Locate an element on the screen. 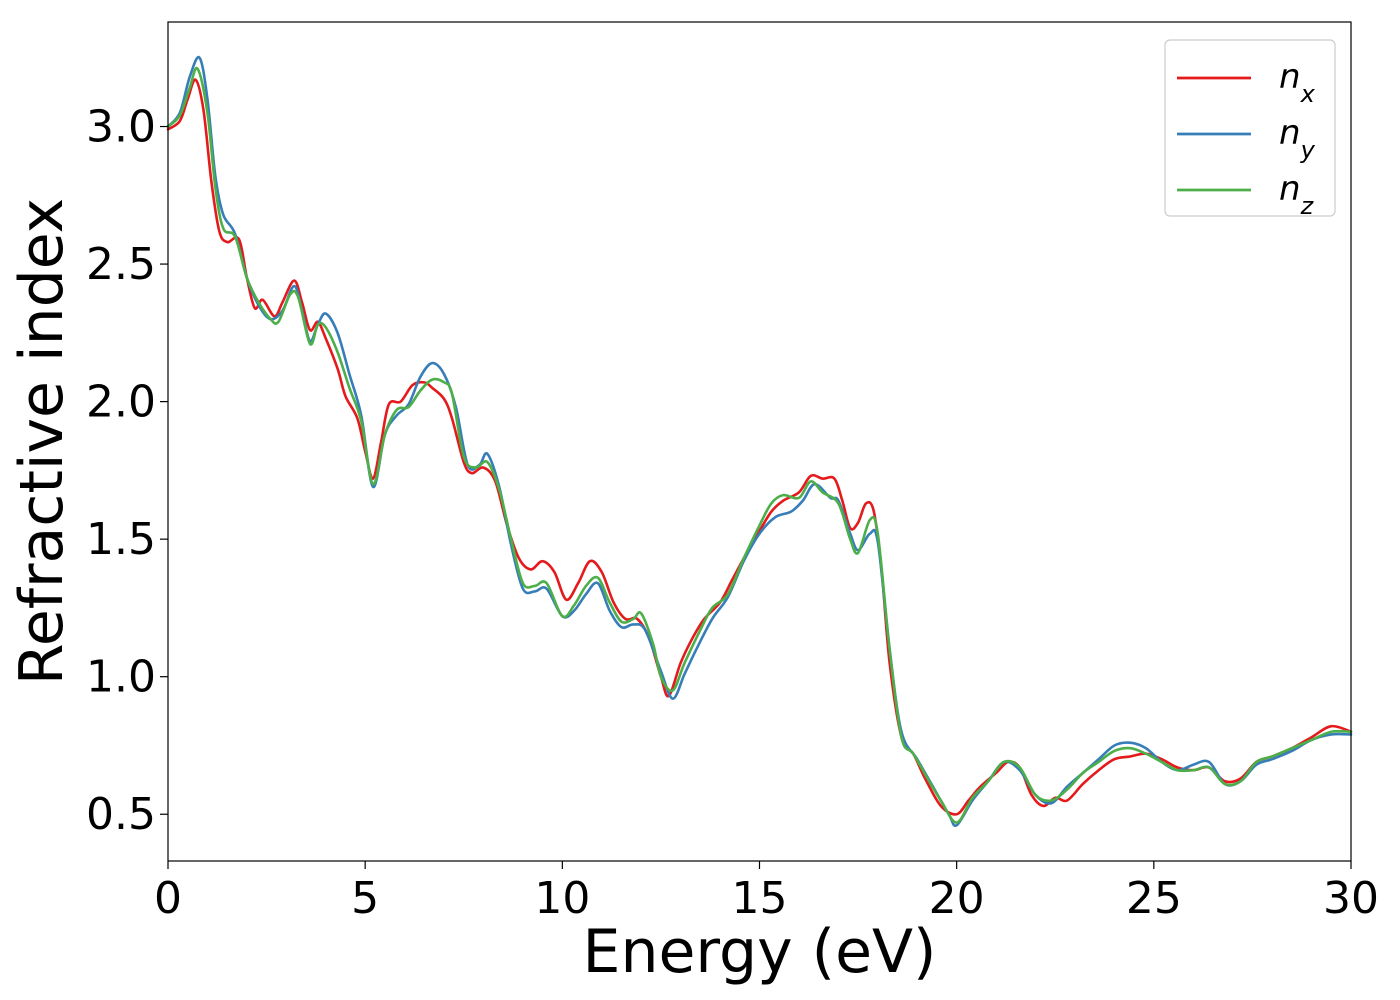  x-tick-label: 15 is located at coordinates (760, 898).